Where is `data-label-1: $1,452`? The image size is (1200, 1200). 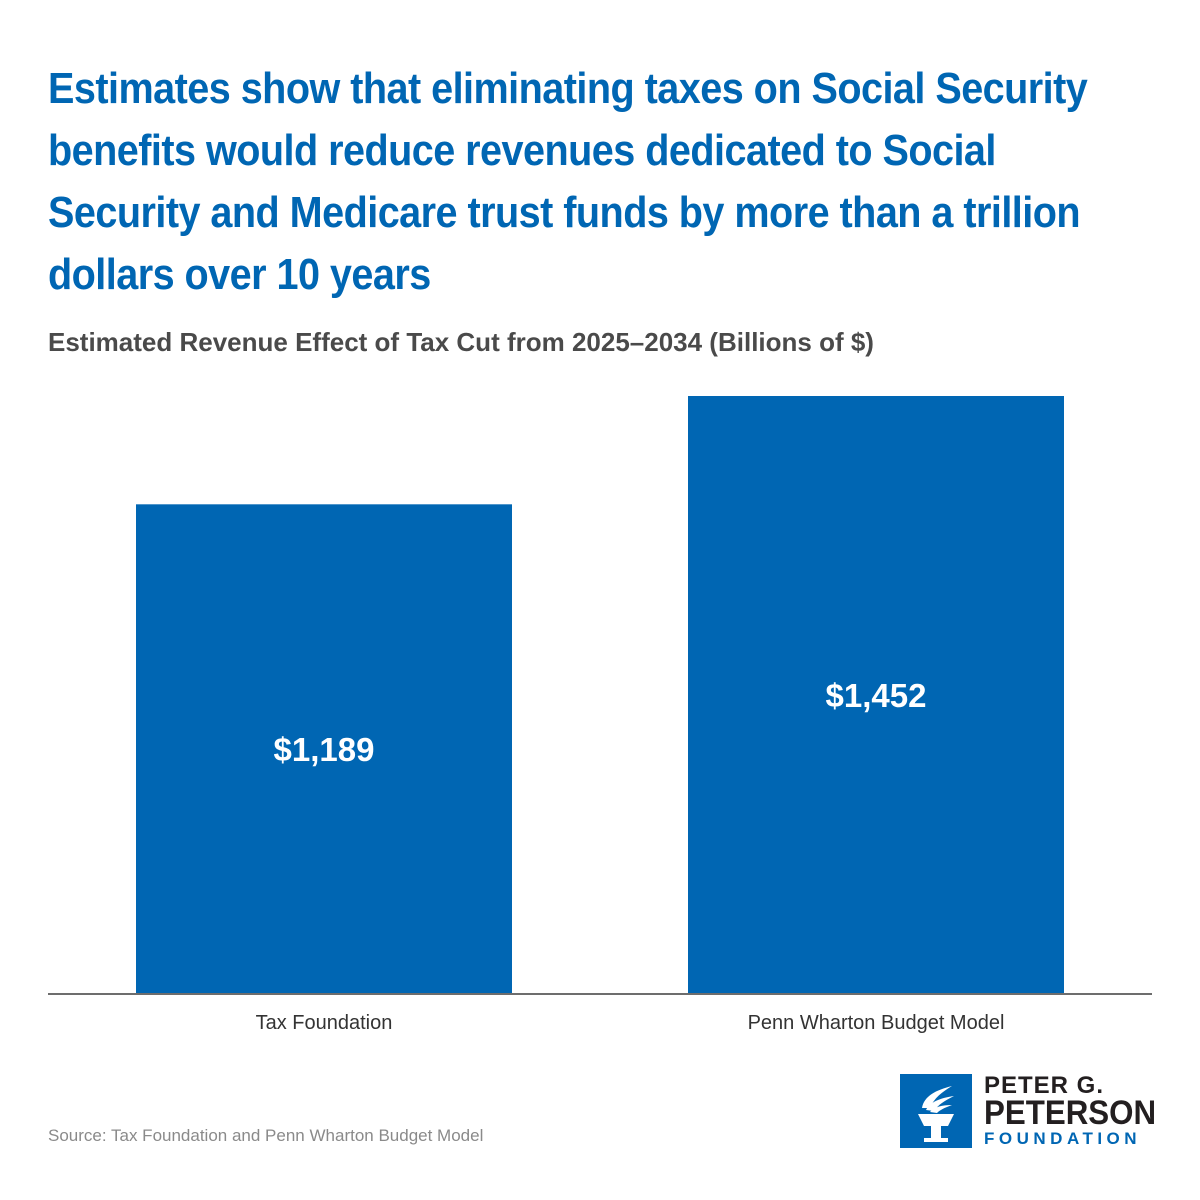 data-label-1: $1,452 is located at coordinates (876, 695).